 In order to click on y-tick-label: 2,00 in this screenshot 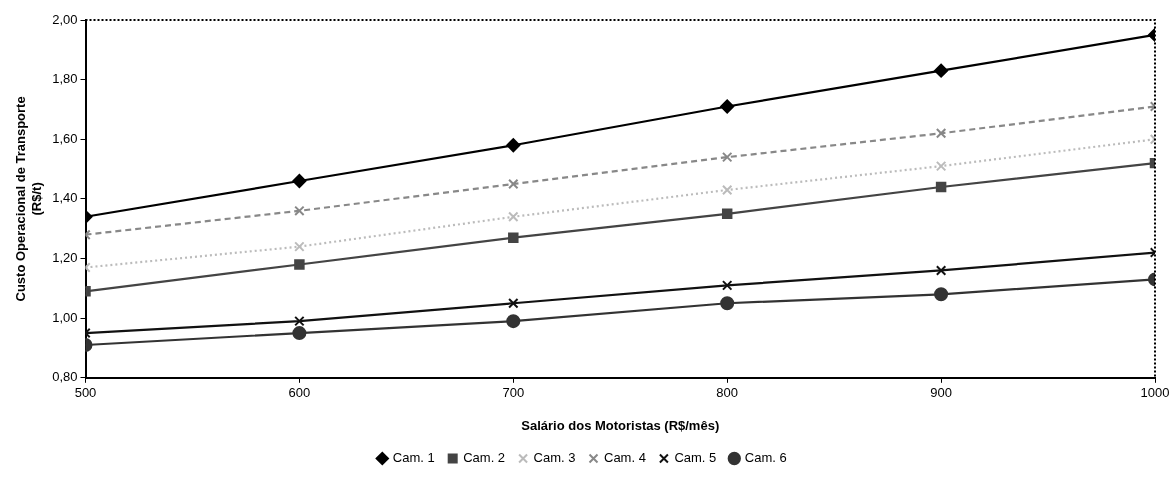, I will do `click(65, 19)`.